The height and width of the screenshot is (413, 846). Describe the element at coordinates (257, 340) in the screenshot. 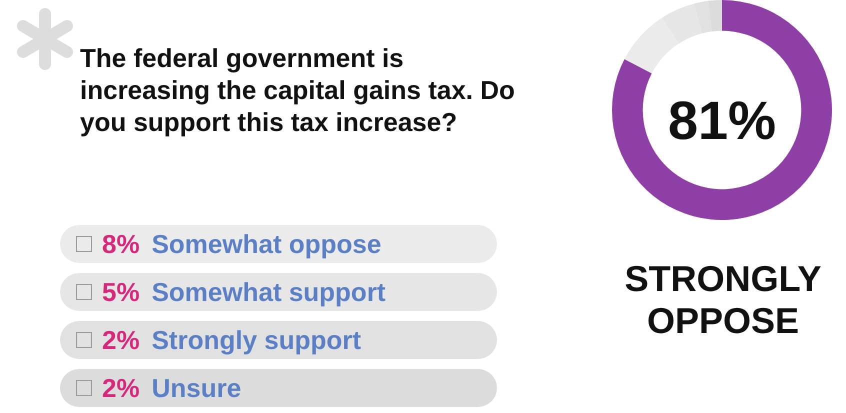

I see `legend-label: Strongly support` at that location.